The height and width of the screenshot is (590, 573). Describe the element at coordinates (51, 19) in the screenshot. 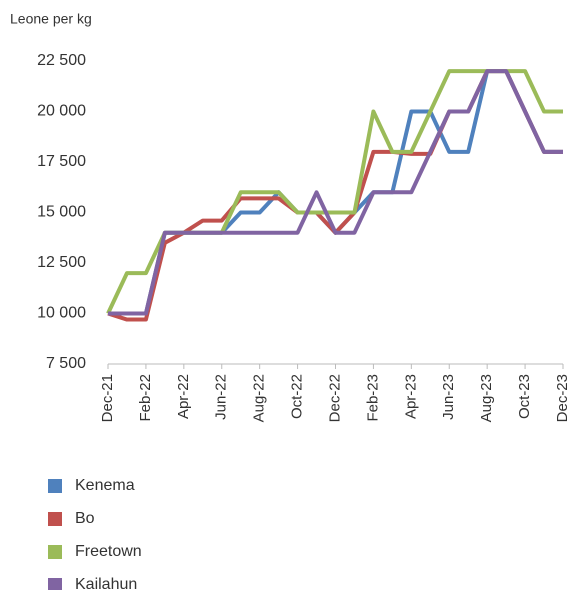

I see `y-axis-label: Leone per kg` at that location.